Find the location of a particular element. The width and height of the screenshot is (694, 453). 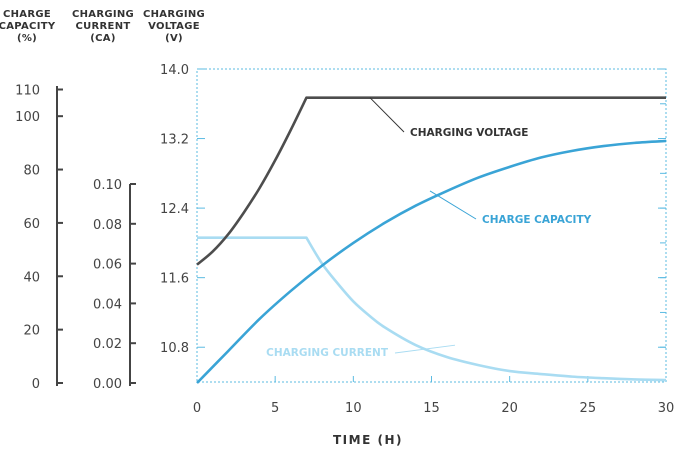

capacity-header-line2: CAPACITY is located at coordinates (28, 26).